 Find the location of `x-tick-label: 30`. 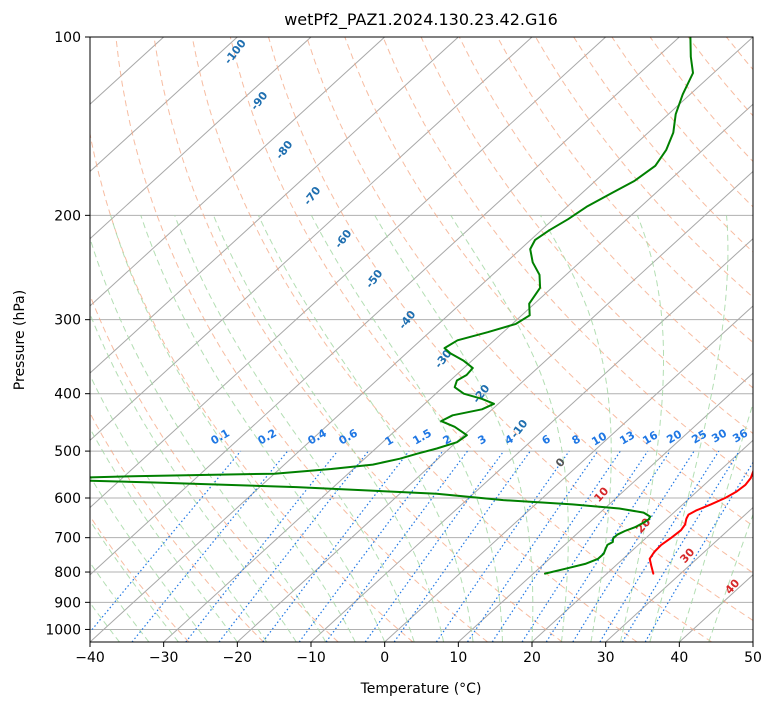

x-tick-label: 30 is located at coordinates (606, 658).